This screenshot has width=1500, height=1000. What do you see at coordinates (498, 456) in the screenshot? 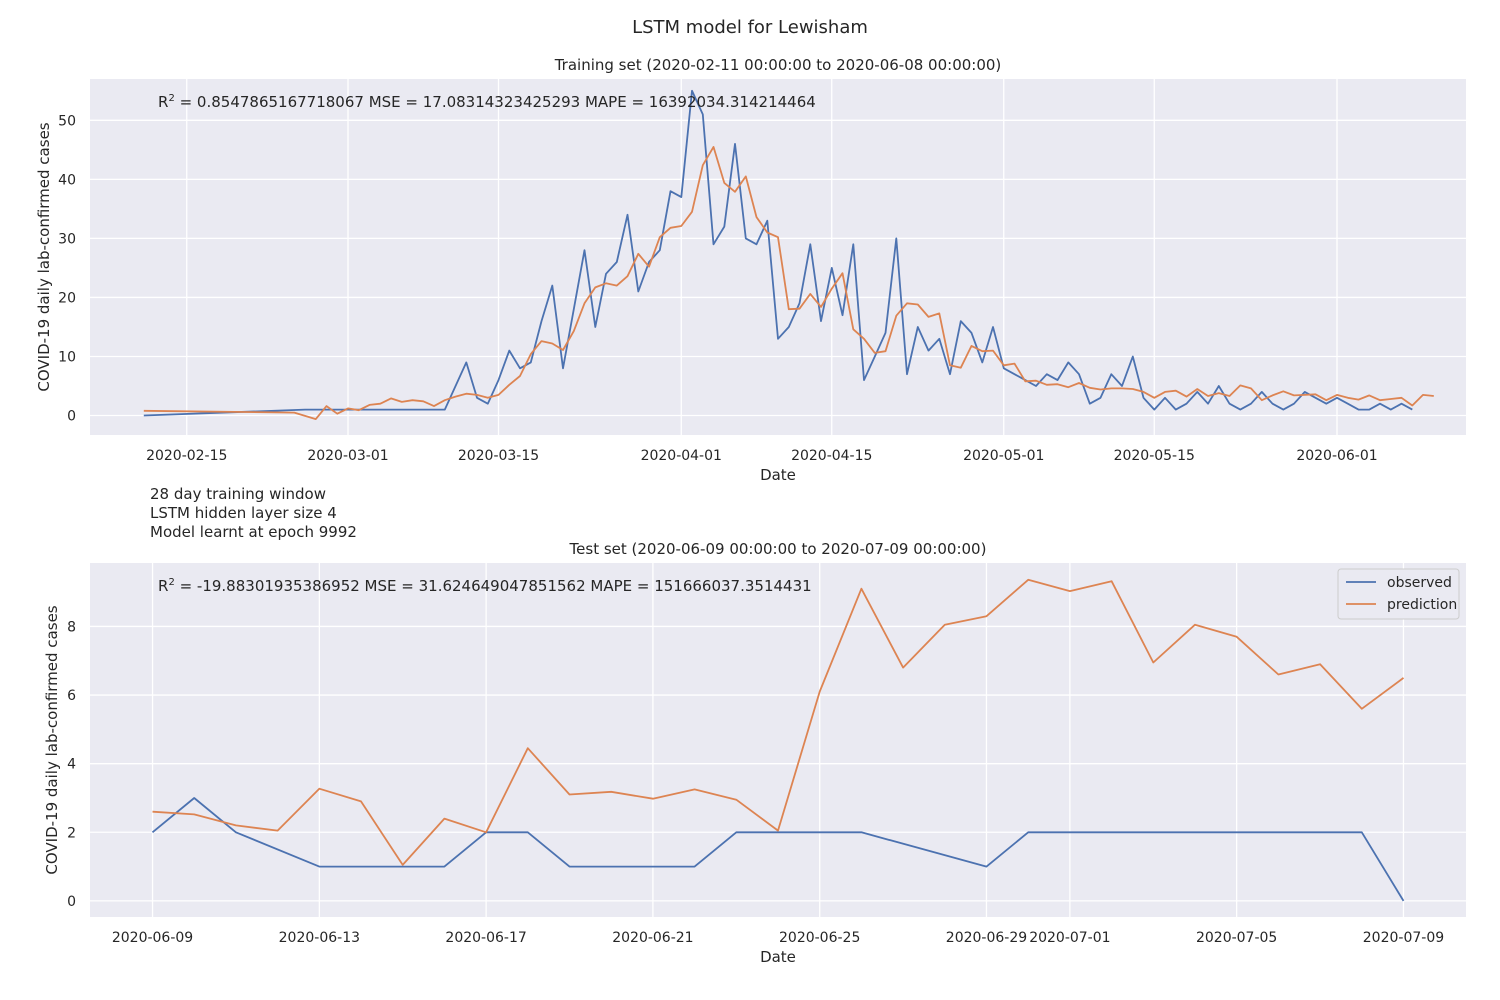
I see `x-tick-label: 2020-03-15` at bounding box center [498, 456].